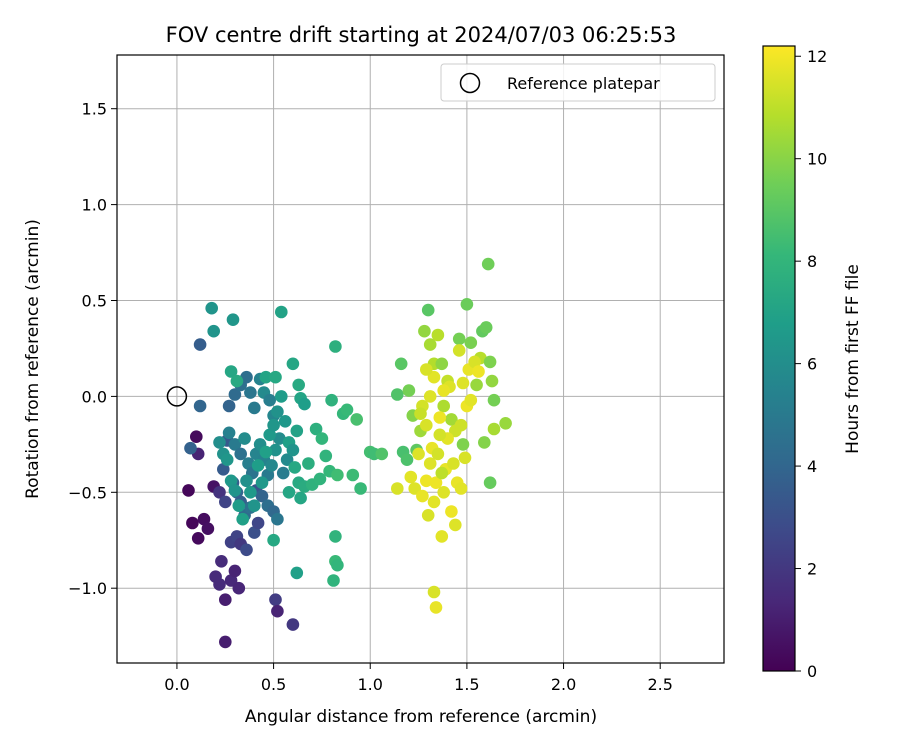 This screenshot has width=900, height=754. Describe the element at coordinates (779, 358) in the screenshot. I see `colorbar-frame` at that location.